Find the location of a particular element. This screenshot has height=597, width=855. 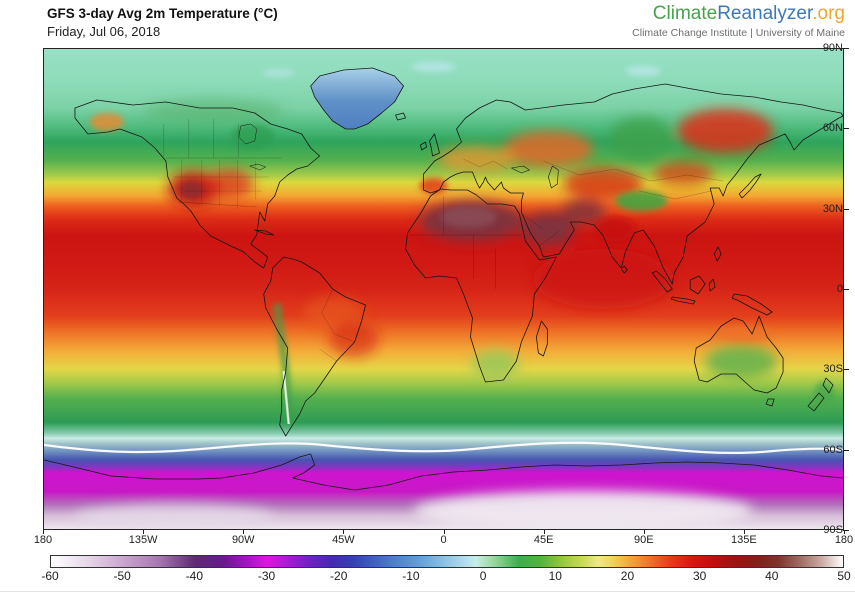

island-iceland is located at coordinates (400, 116).